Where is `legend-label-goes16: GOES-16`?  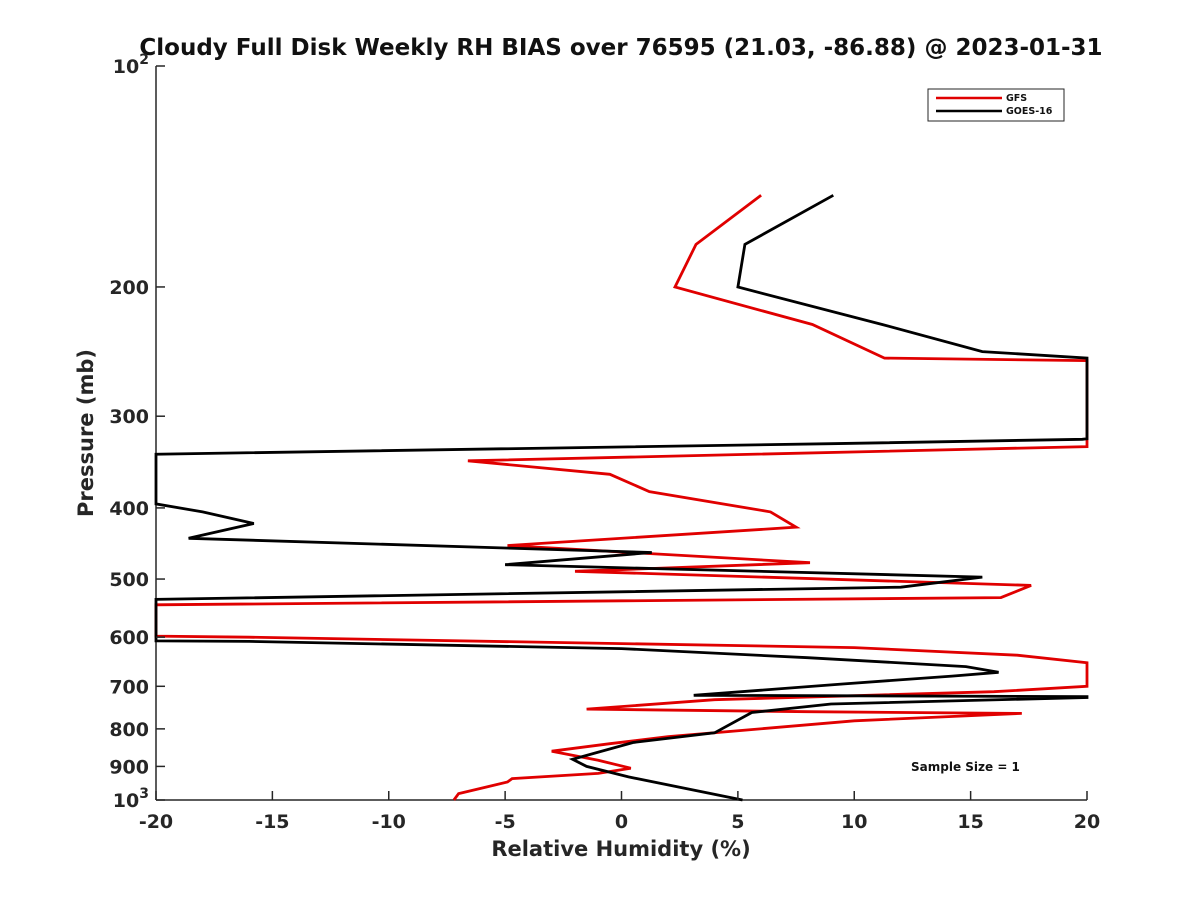
legend-label-goes16: GOES-16 is located at coordinates (1029, 111).